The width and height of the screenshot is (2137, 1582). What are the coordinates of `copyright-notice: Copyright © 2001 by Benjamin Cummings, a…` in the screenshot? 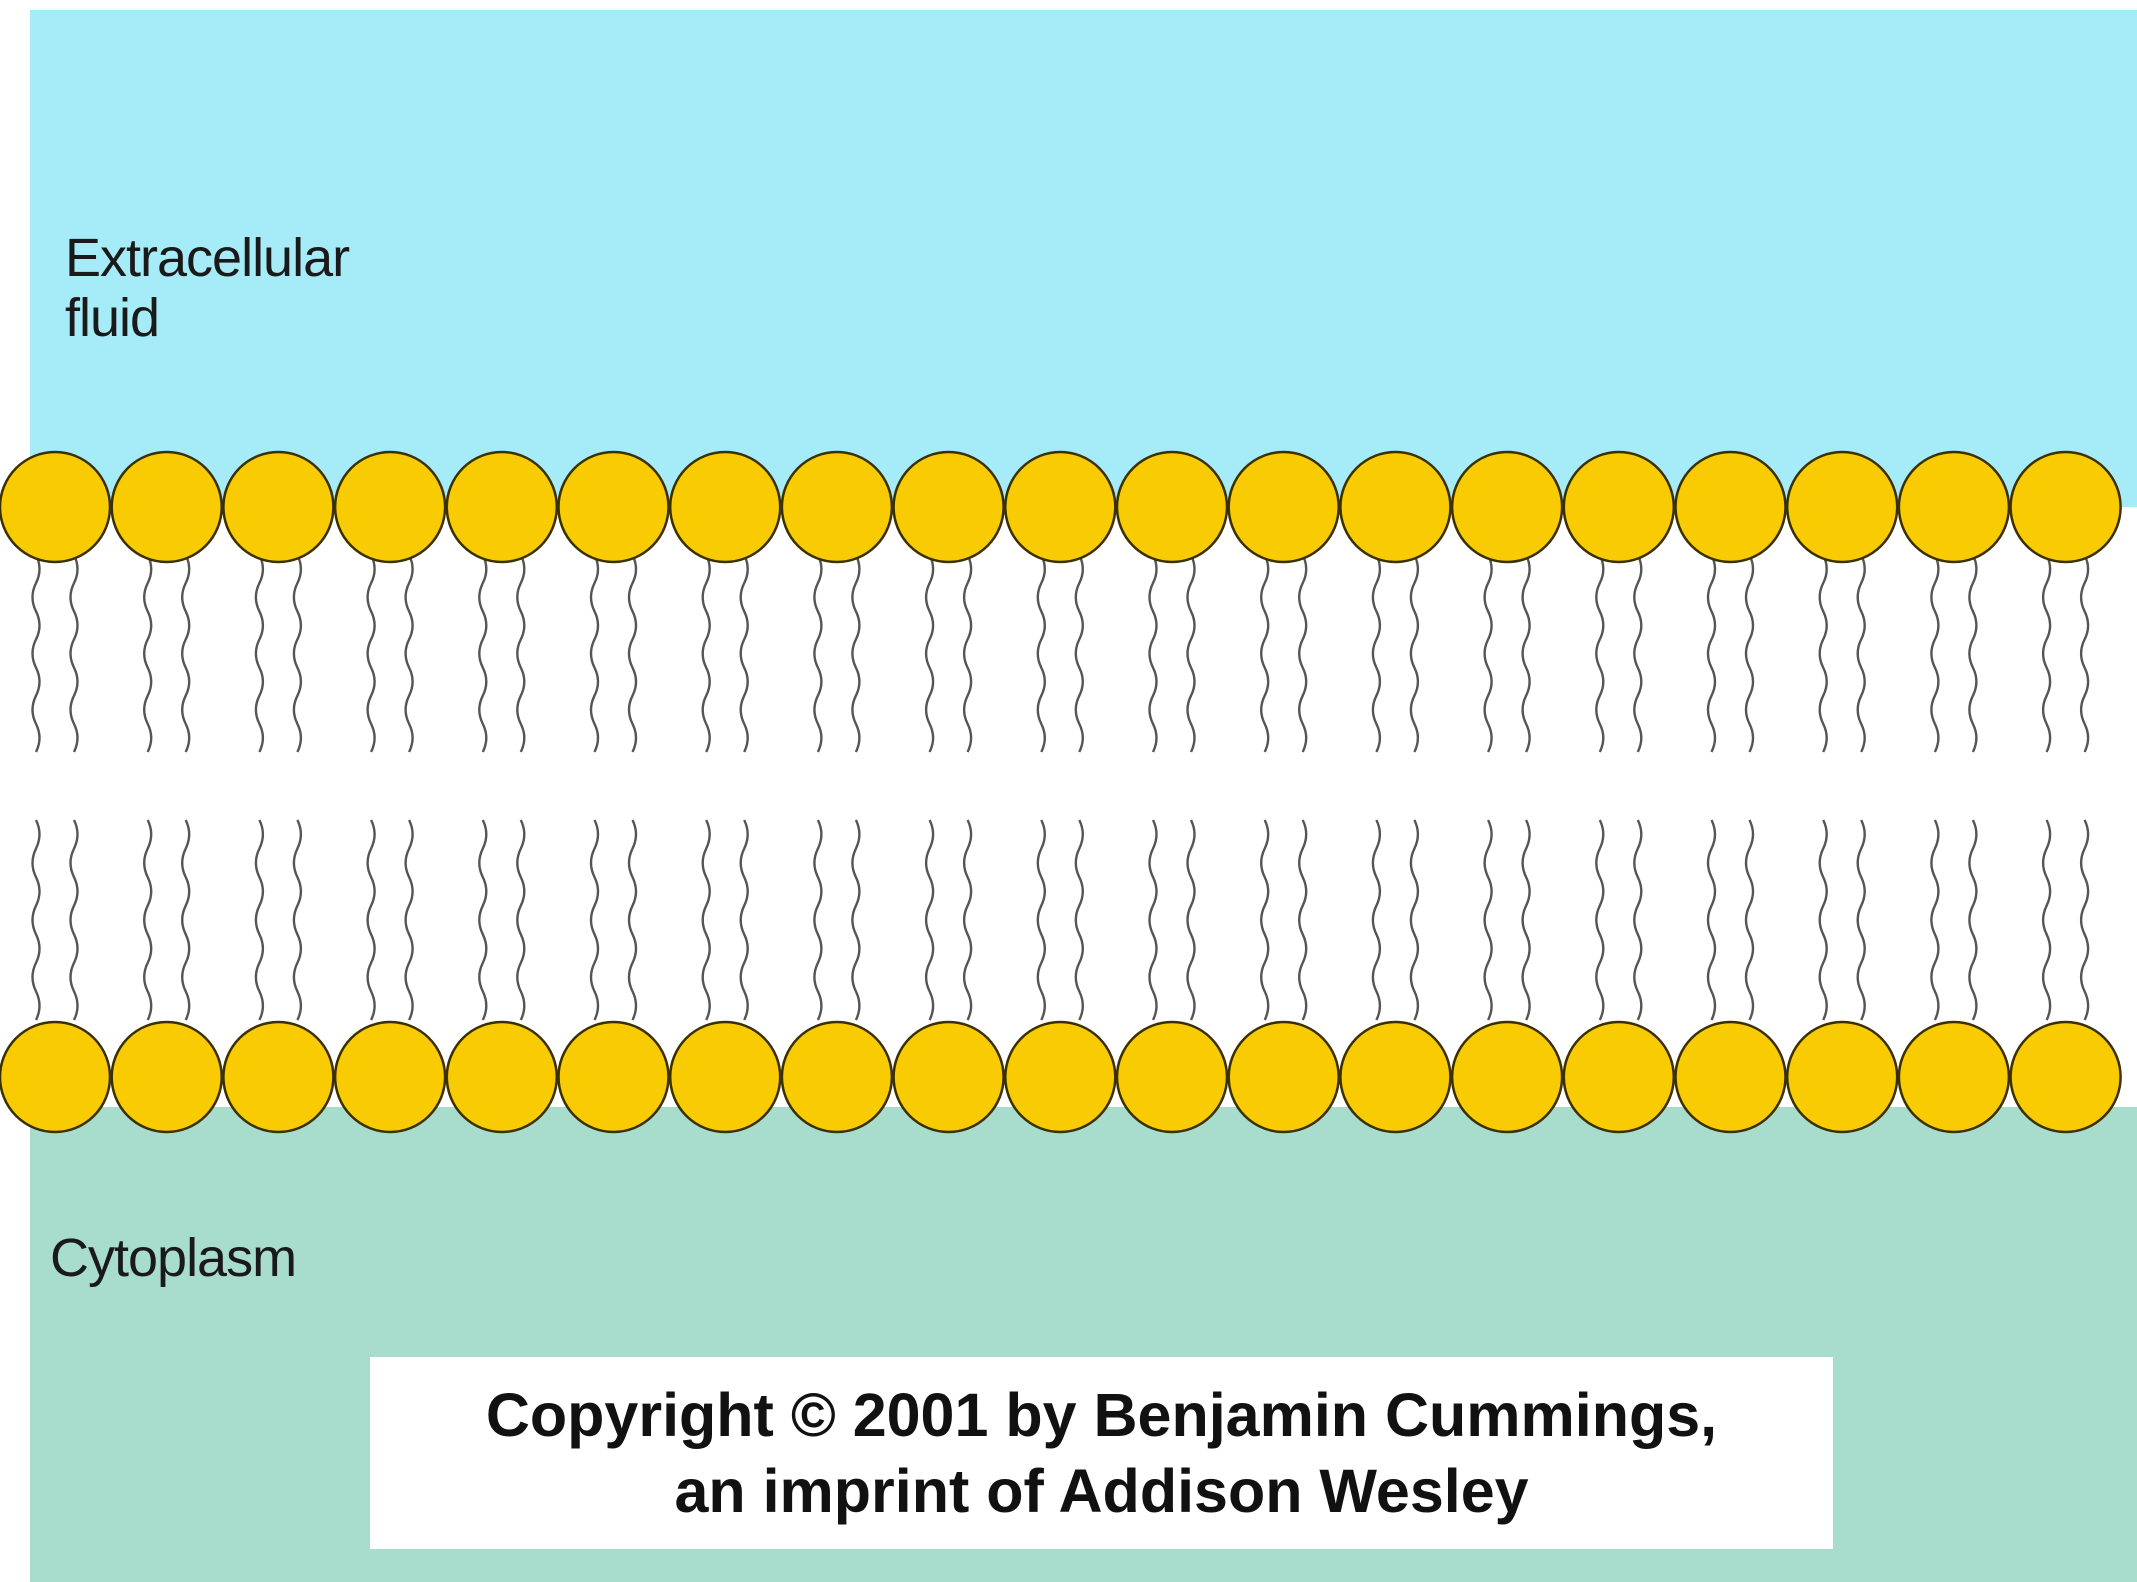 It's located at (1101, 1453).